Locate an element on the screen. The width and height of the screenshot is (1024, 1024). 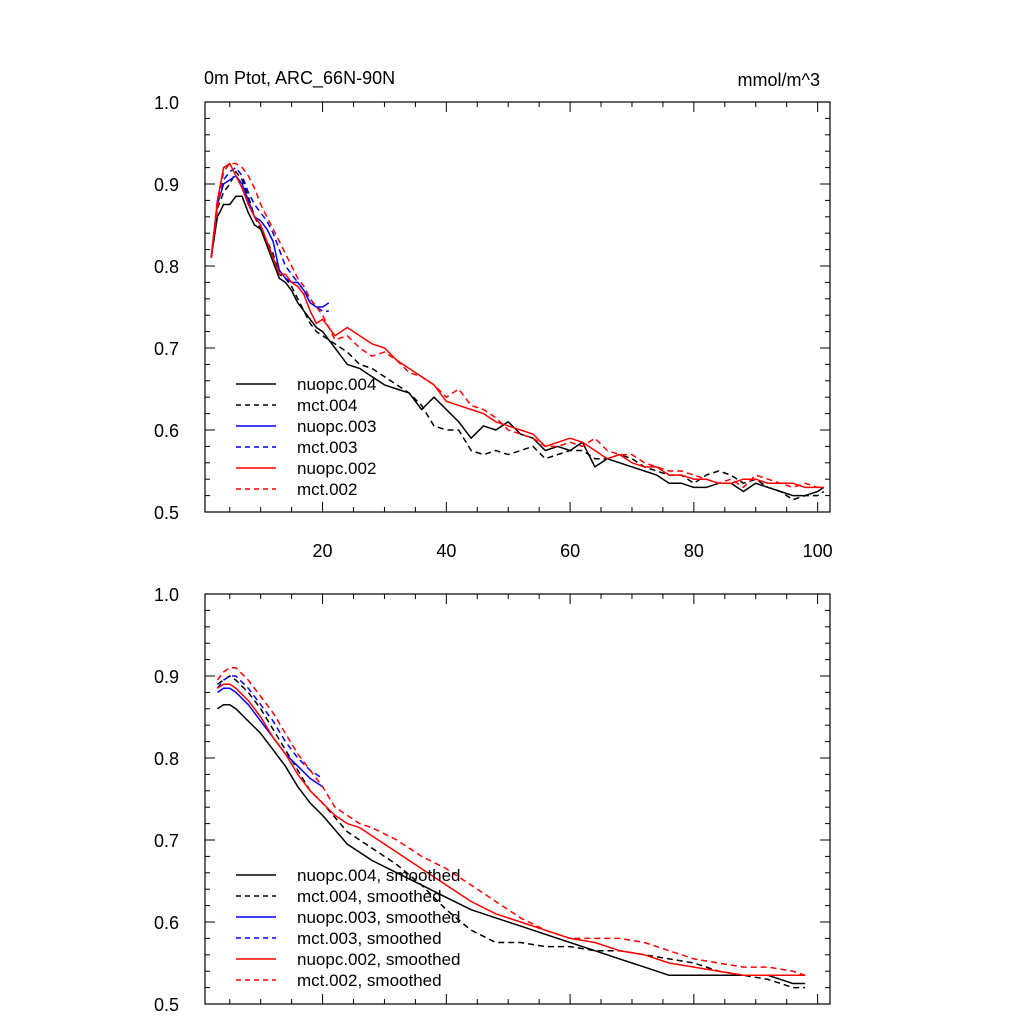
legend-label: mct.003, smoothed is located at coordinates (369, 938).